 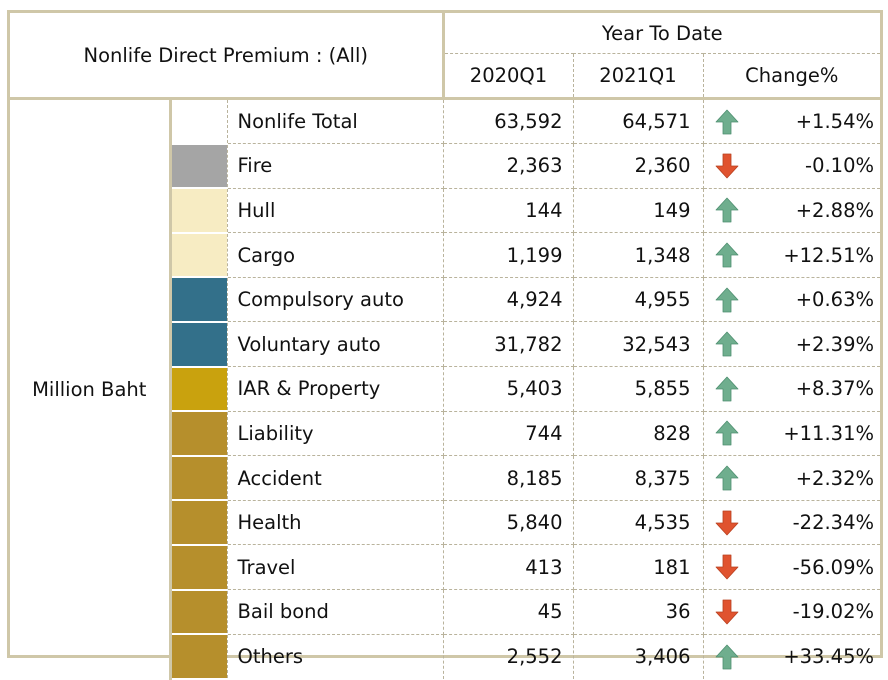 What do you see at coordinates (508, 434) in the screenshot?
I see `value-2020q1: 744` at bounding box center [508, 434].